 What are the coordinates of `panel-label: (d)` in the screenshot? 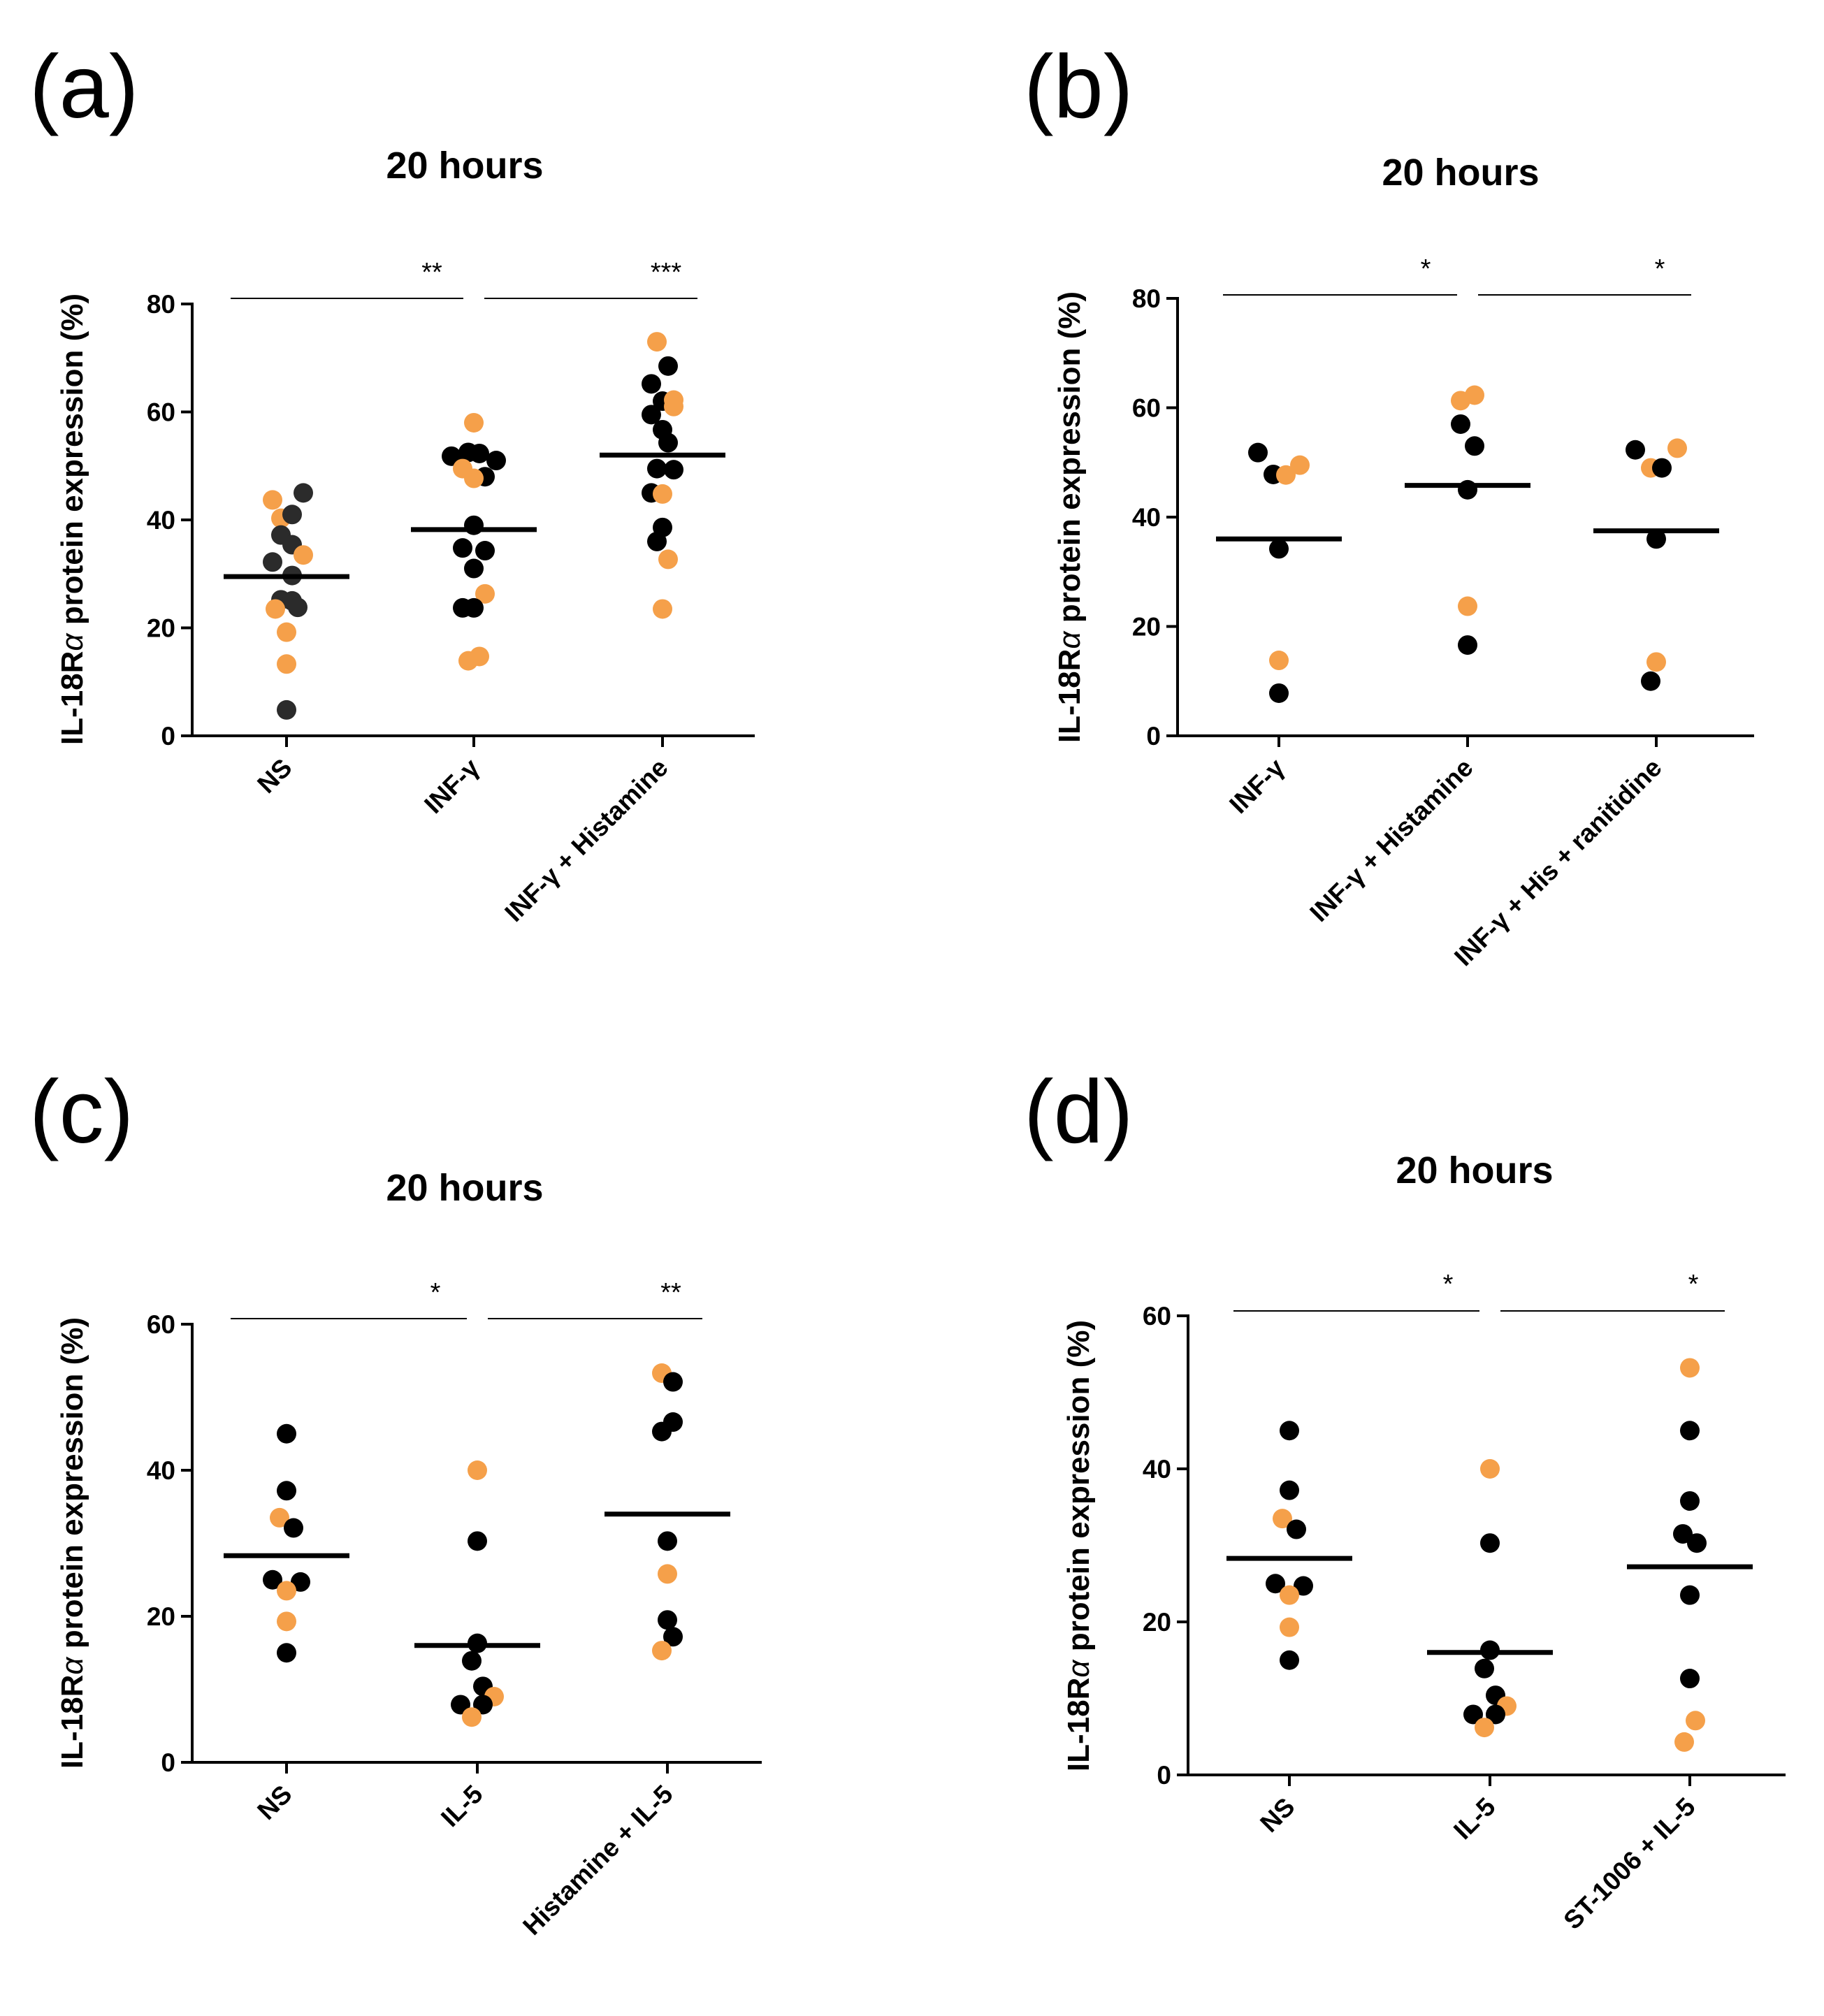 It's located at (1078, 1112).